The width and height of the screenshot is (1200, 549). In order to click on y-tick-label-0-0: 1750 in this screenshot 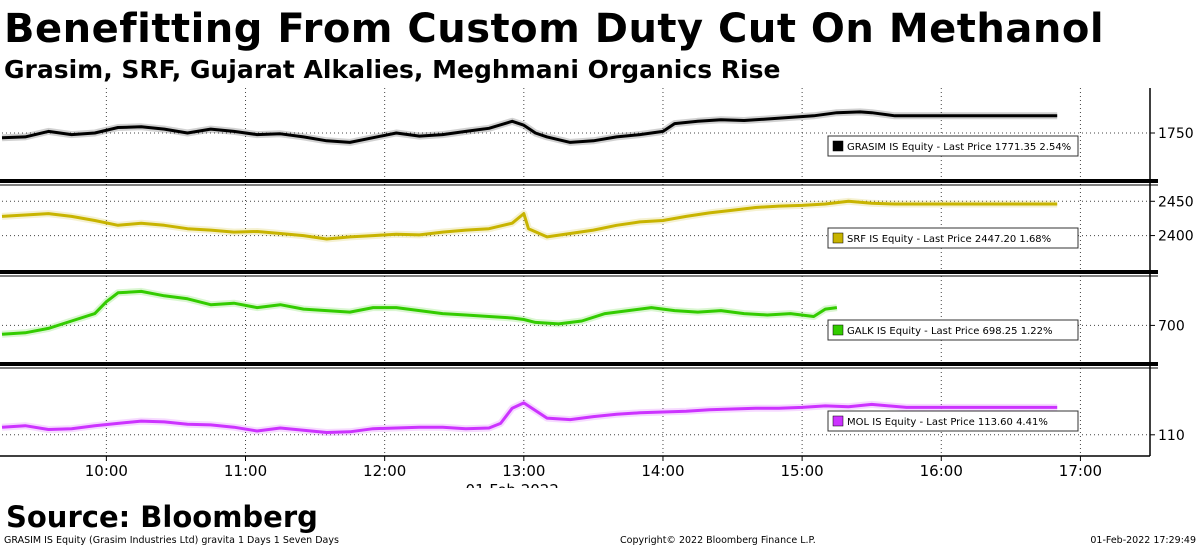, I will do `click(1176, 134)`.